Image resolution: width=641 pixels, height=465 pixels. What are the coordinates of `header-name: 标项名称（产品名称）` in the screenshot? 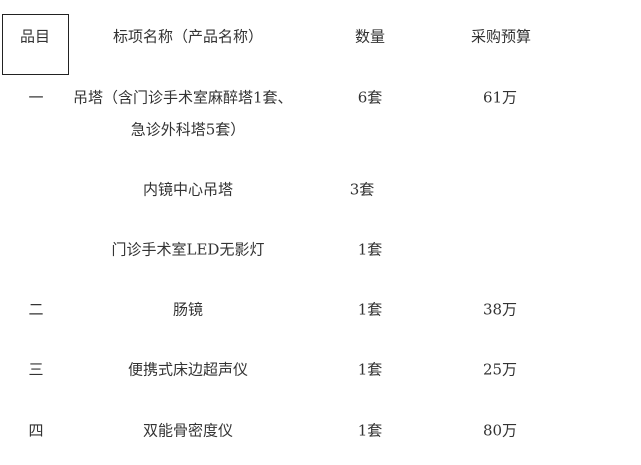 It's located at (188, 36).